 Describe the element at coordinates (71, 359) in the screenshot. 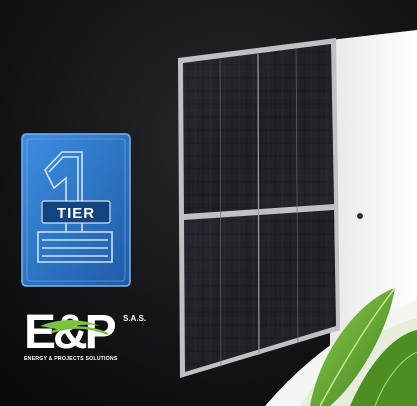

I see `logo-tagline: ENERGY & PROJECTS SOLUTIONS` at that location.